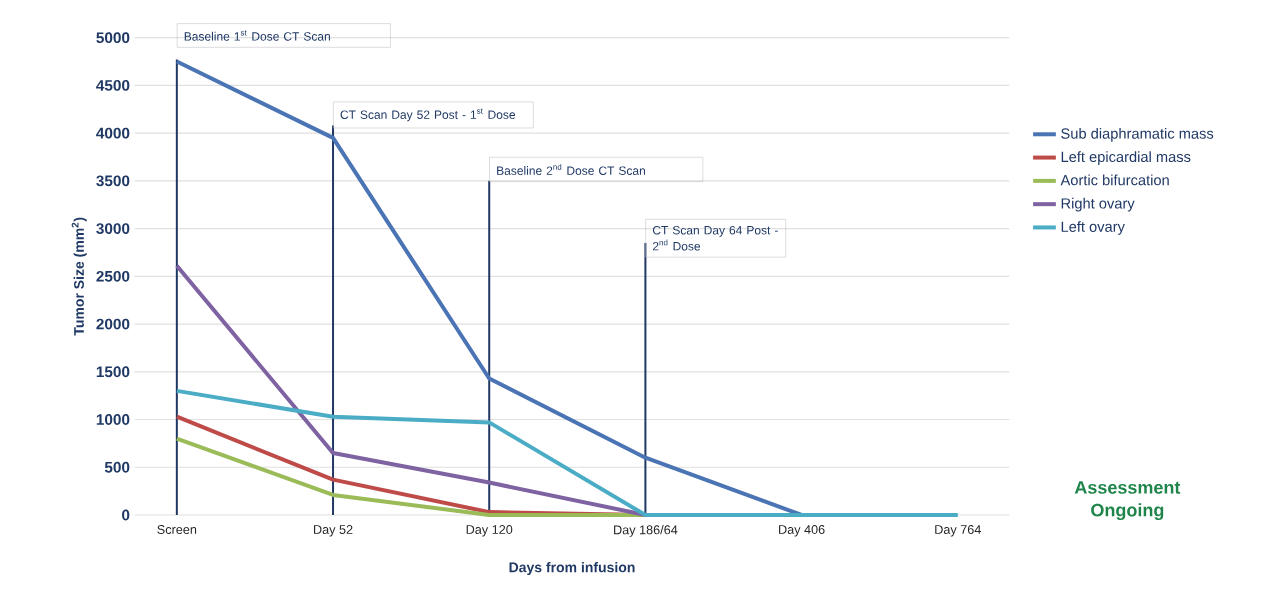 This screenshot has height=591, width=1268. Describe the element at coordinates (646, 531) in the screenshot. I see `x-tick-label: Day 186/64` at that location.